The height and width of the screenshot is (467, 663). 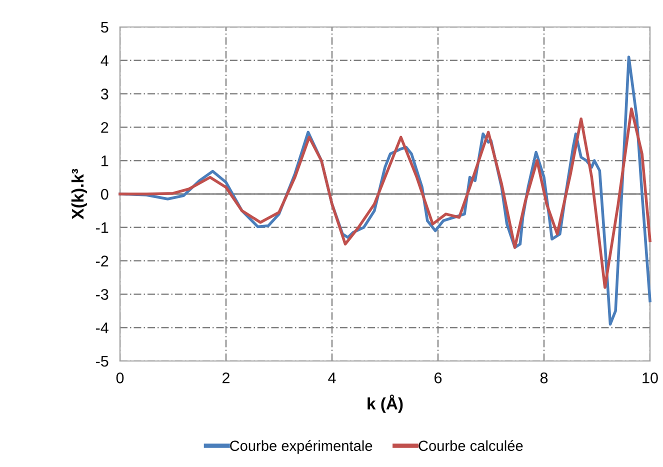 What do you see at coordinates (470, 445) in the screenshot?
I see `legend-label: Courbe calculée` at bounding box center [470, 445].